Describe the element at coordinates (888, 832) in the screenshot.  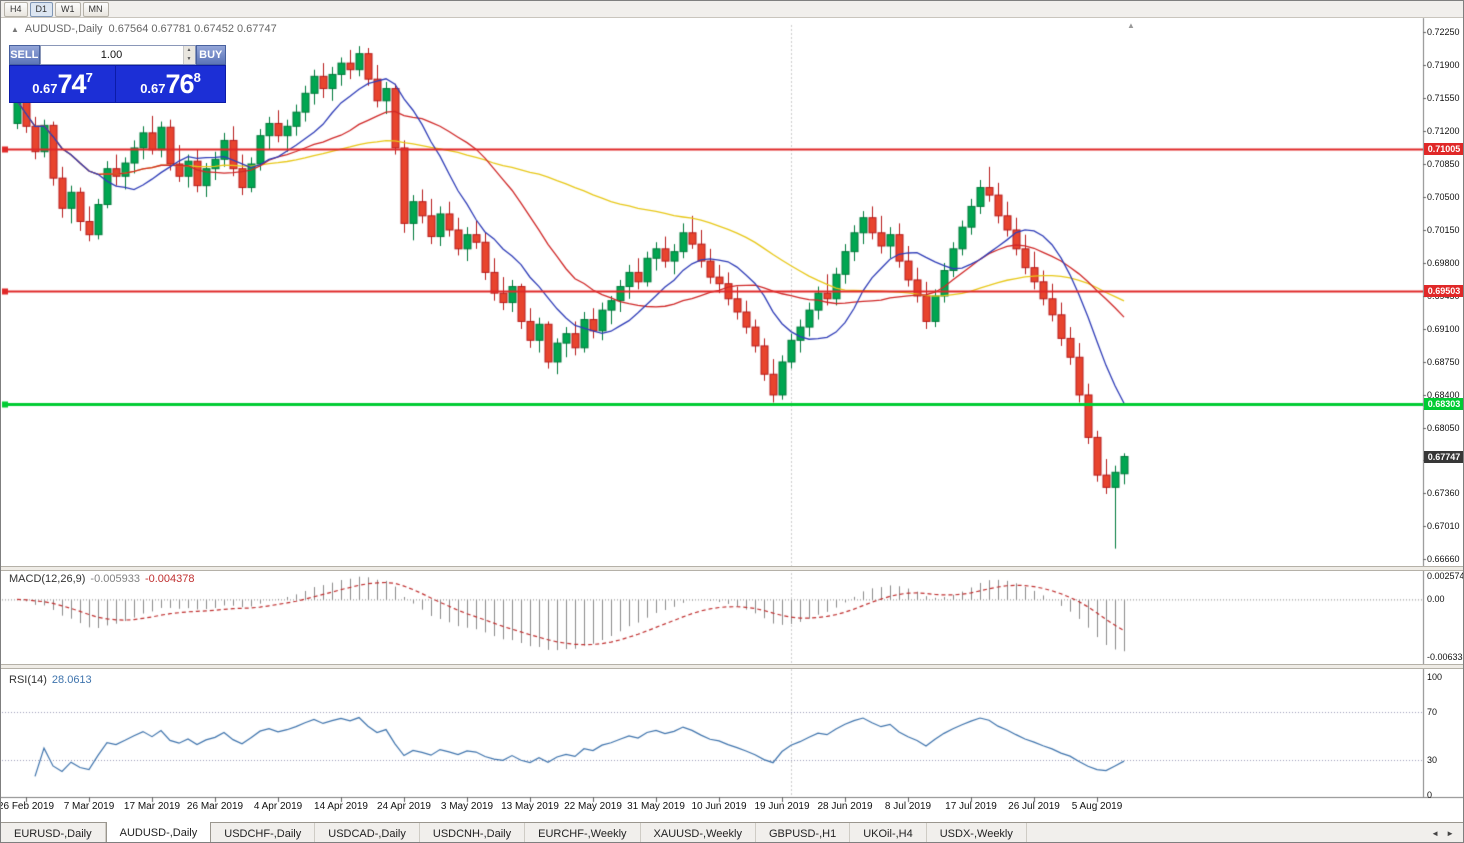
I see `chart-tab-ukoil-h4: UKOil-,H4` at that location.